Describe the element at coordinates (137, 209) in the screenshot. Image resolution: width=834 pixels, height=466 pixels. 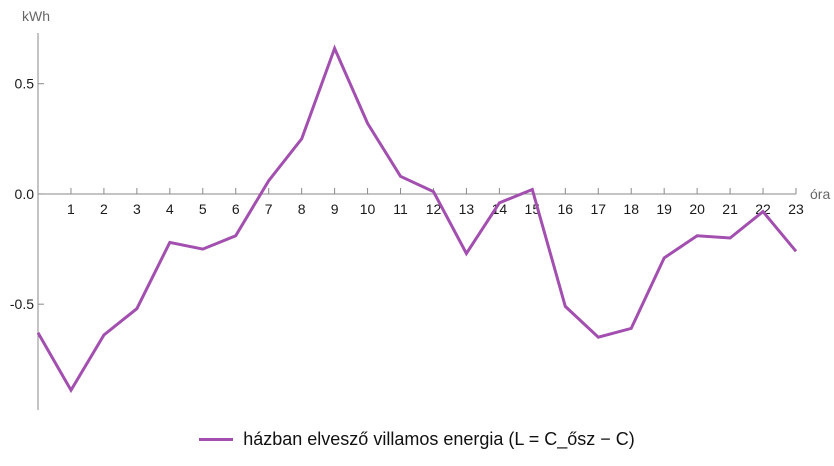
I see `x-tick-label: 3` at that location.